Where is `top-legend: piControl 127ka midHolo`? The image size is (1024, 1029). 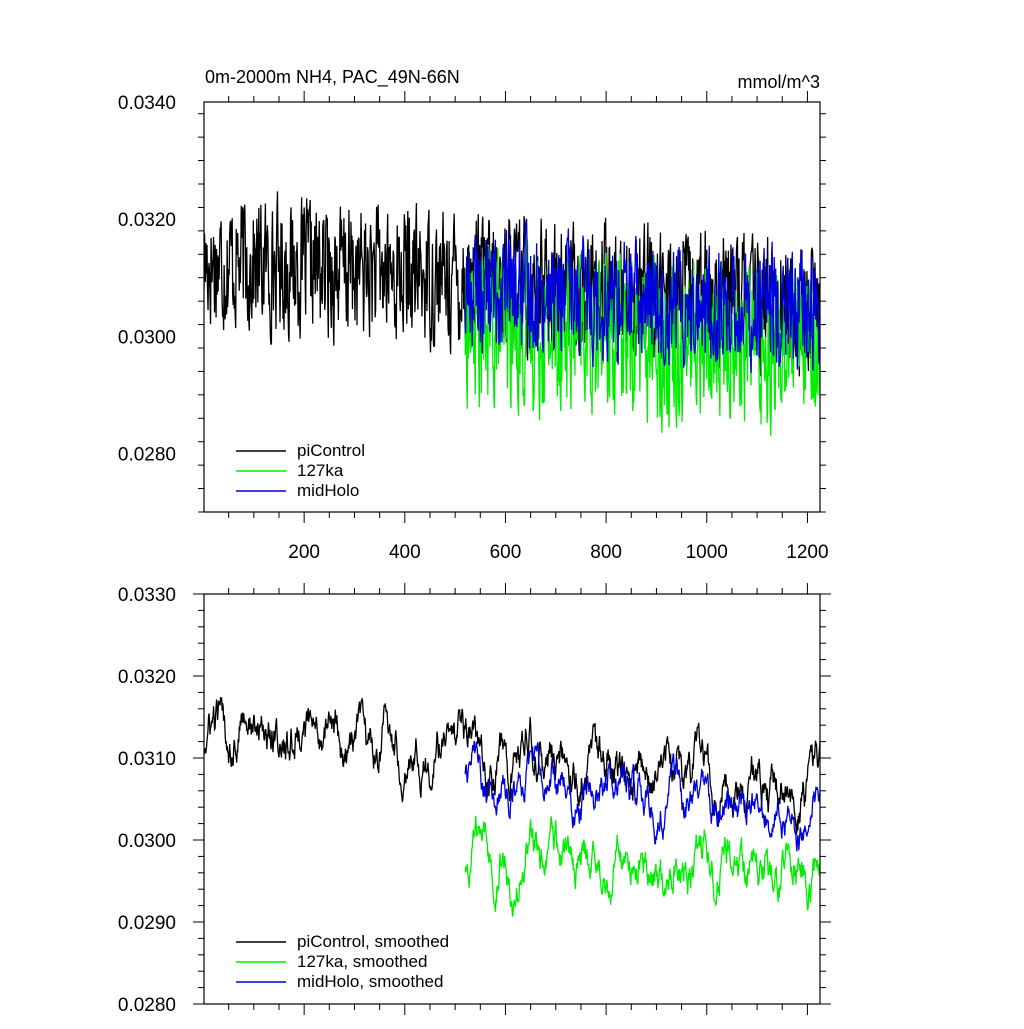 top-legend: piControl 127ka midHolo is located at coordinates (300, 470).